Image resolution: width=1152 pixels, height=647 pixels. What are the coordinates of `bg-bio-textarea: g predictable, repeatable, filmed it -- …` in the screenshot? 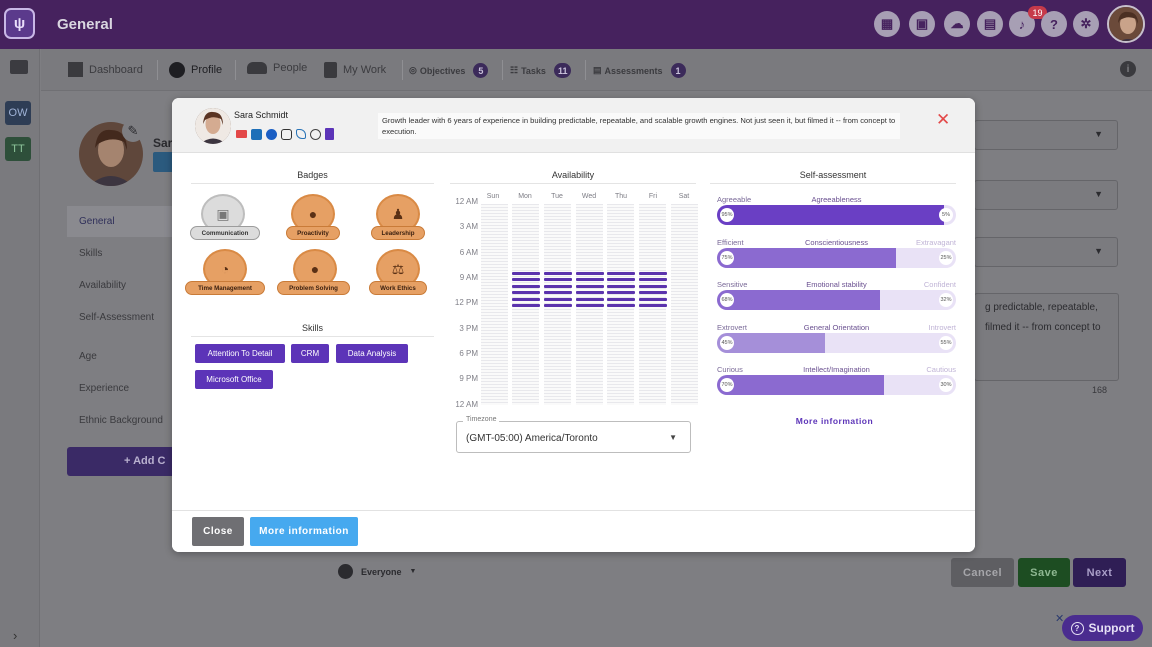 It's located at (1046, 337).